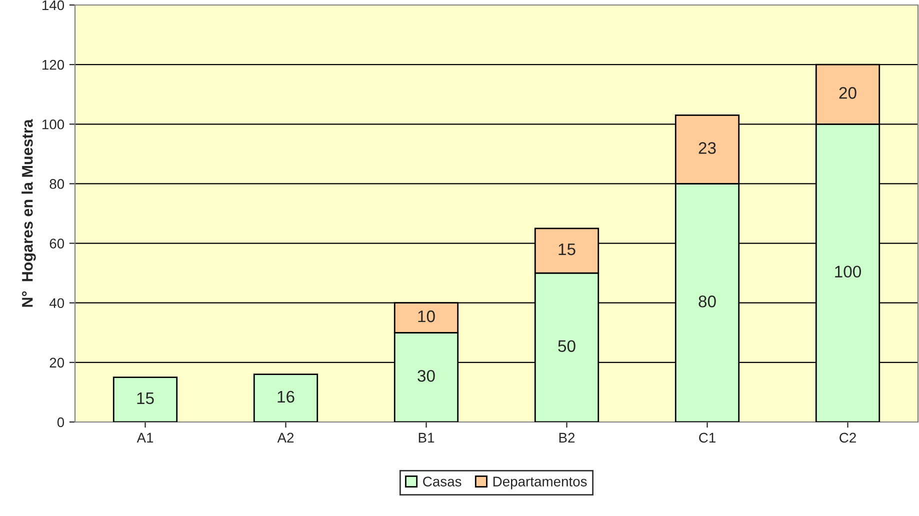 The width and height of the screenshot is (919, 516). Describe the element at coordinates (426, 316) in the screenshot. I see `data-label: 10` at that location.